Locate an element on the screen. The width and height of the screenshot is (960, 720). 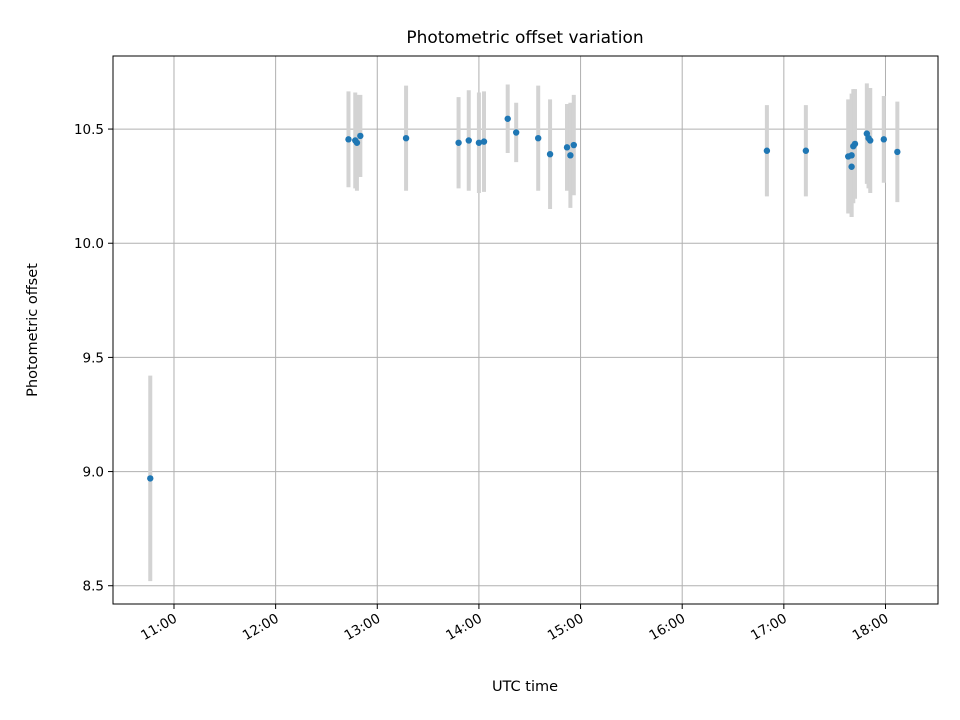
chart-title: Photometric offset variation is located at coordinates (524, 38).